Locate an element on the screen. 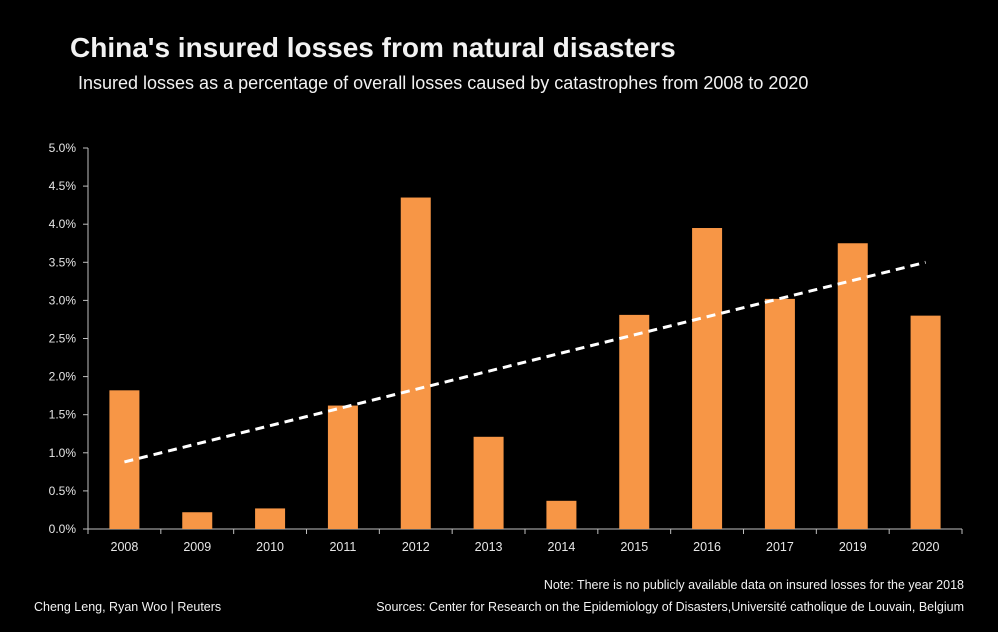  bar-2010 is located at coordinates (270, 518).